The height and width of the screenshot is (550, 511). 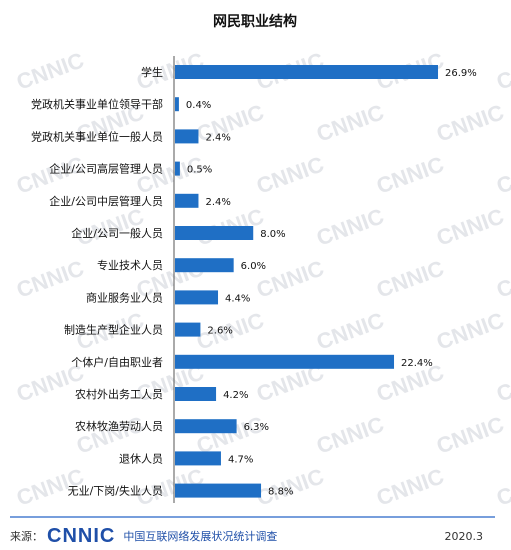 I want to click on value-label: 2.6%, so click(x=219, y=331).